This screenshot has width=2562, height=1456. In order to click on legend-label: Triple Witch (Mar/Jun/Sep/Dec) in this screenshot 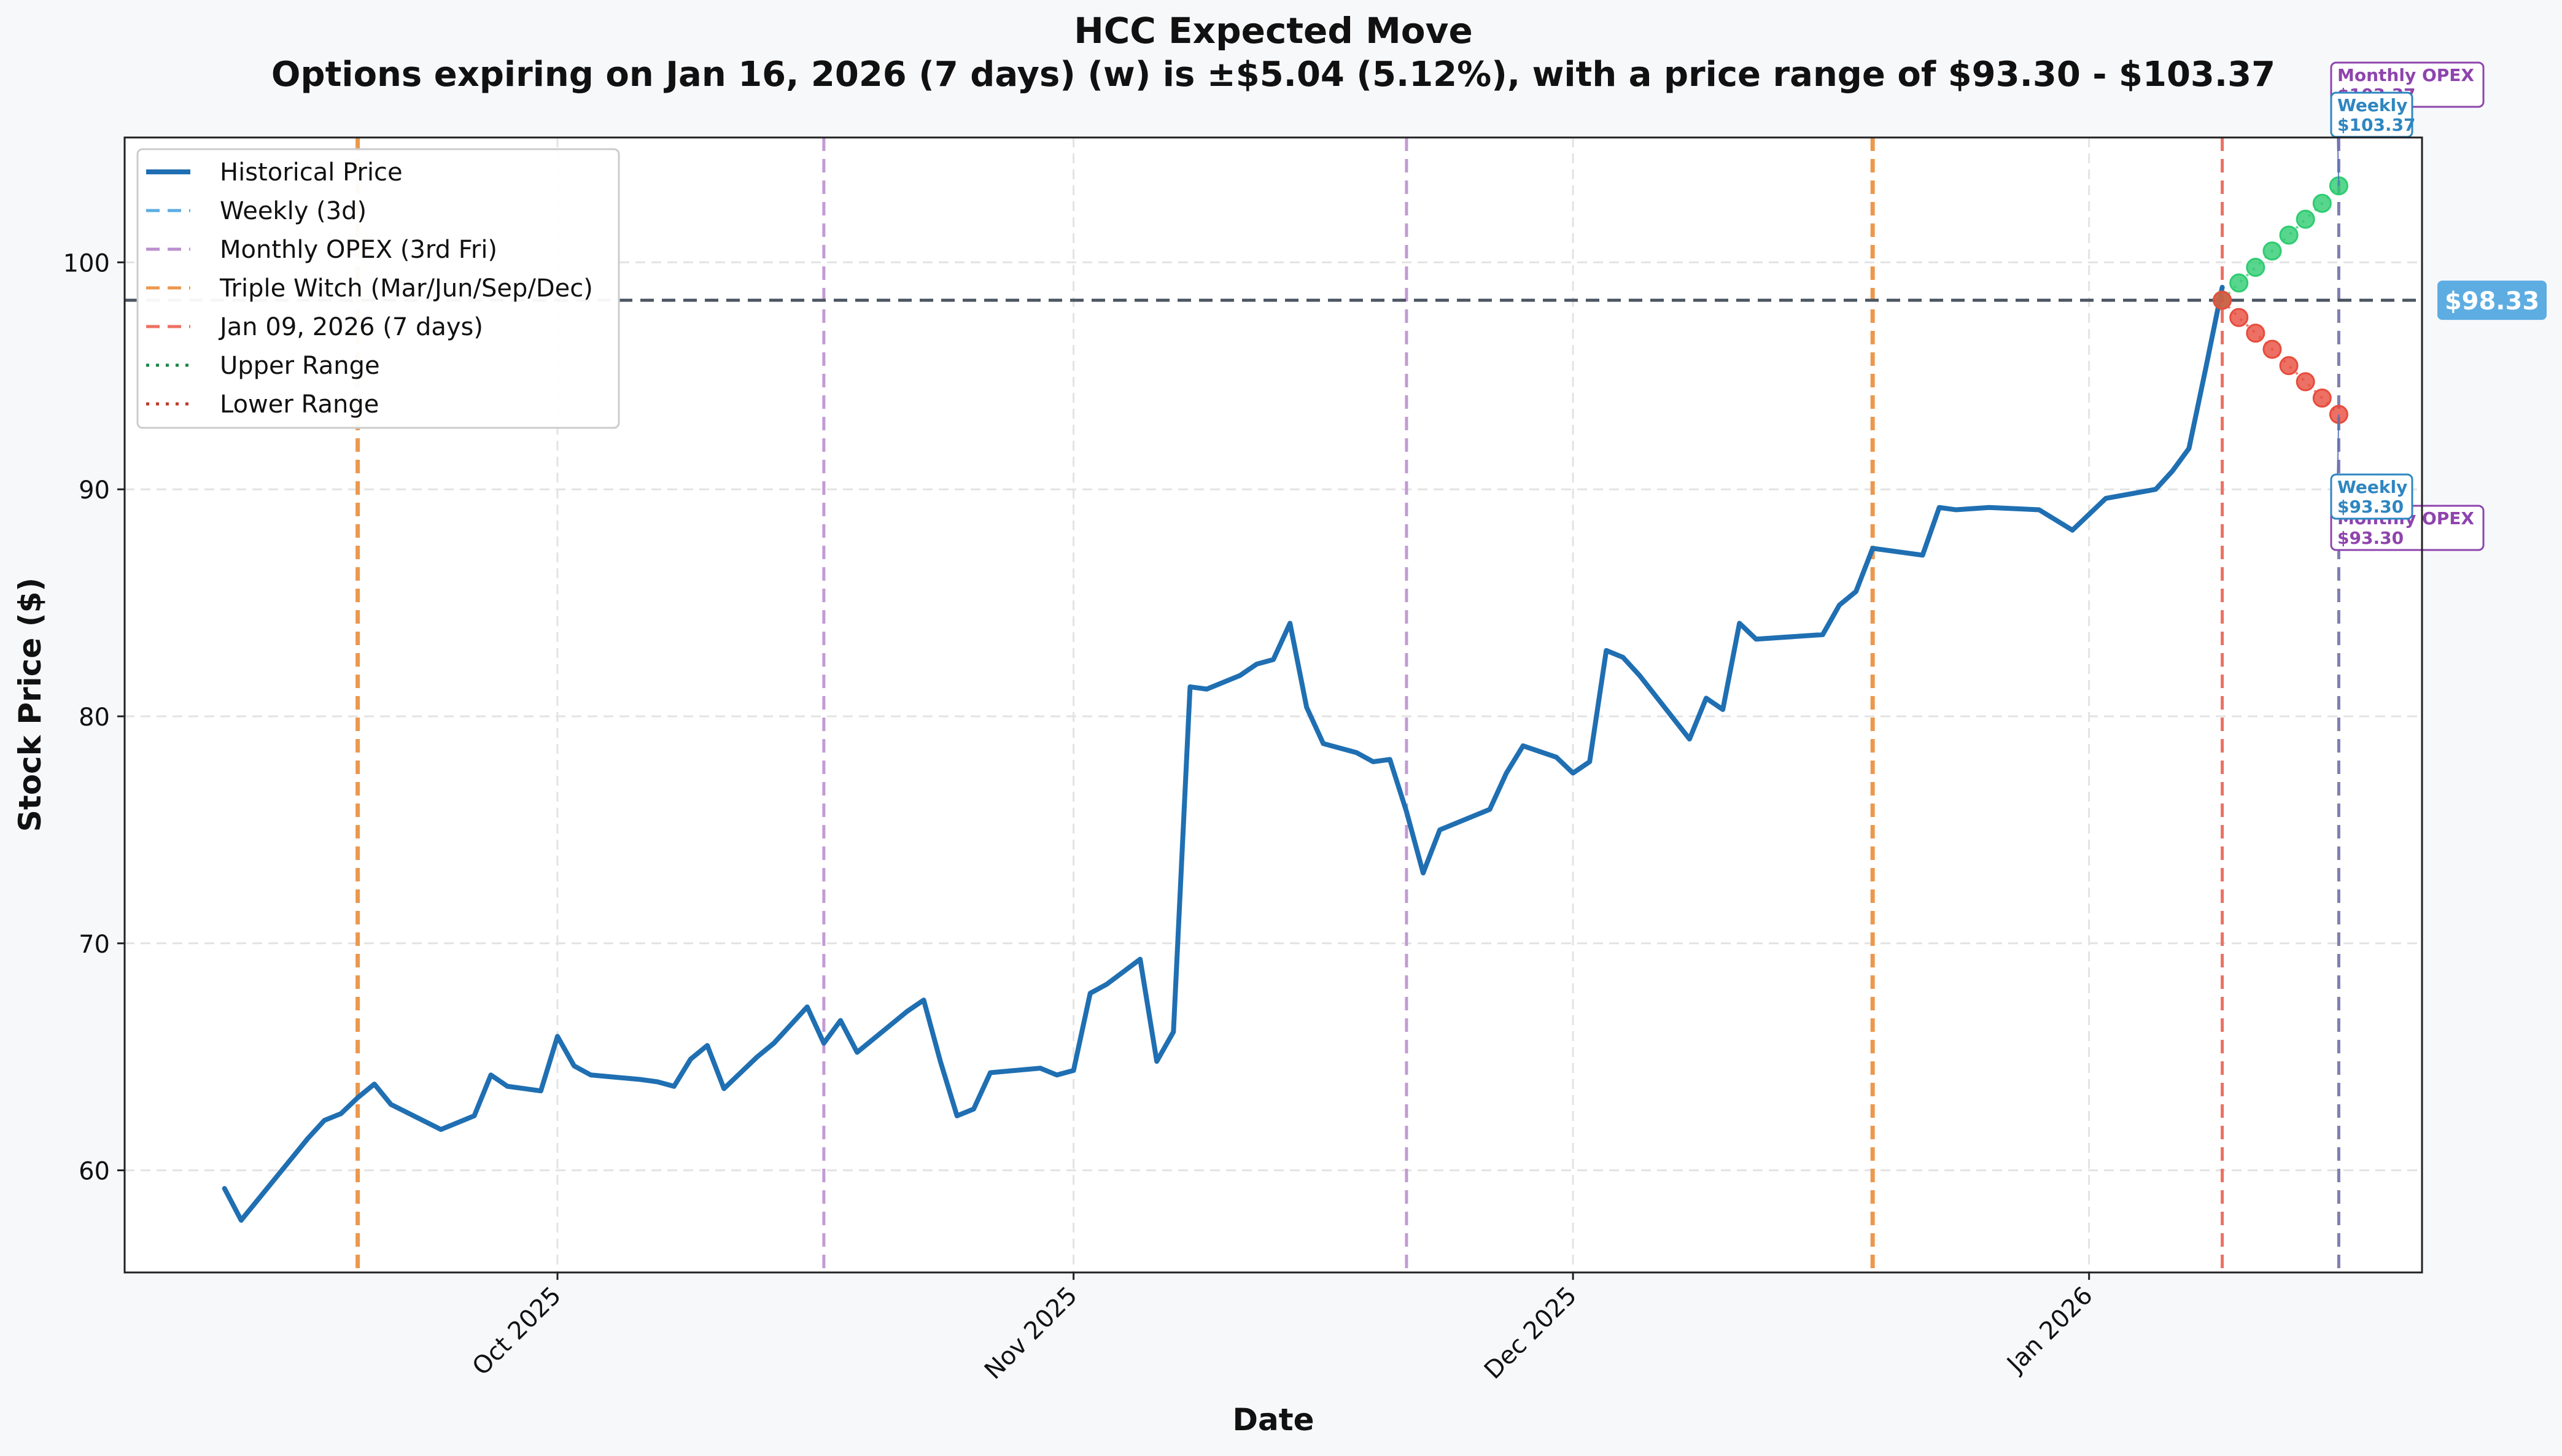, I will do `click(406, 288)`.